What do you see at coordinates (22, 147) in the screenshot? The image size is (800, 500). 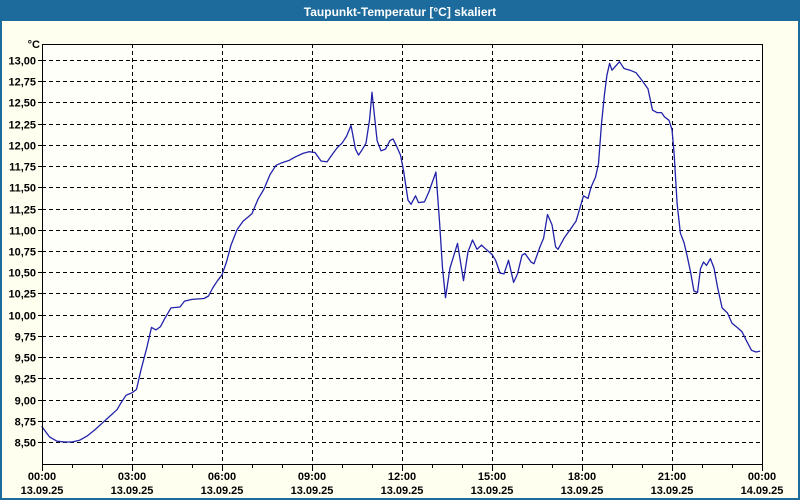 I see `y-tick-label: 12,00` at bounding box center [22, 147].